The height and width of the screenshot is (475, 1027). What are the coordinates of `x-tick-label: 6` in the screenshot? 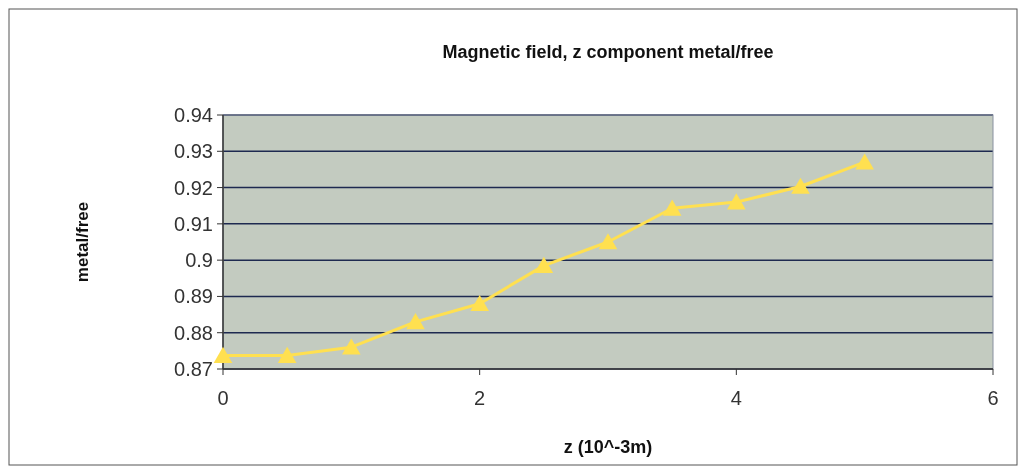 It's located at (993, 398).